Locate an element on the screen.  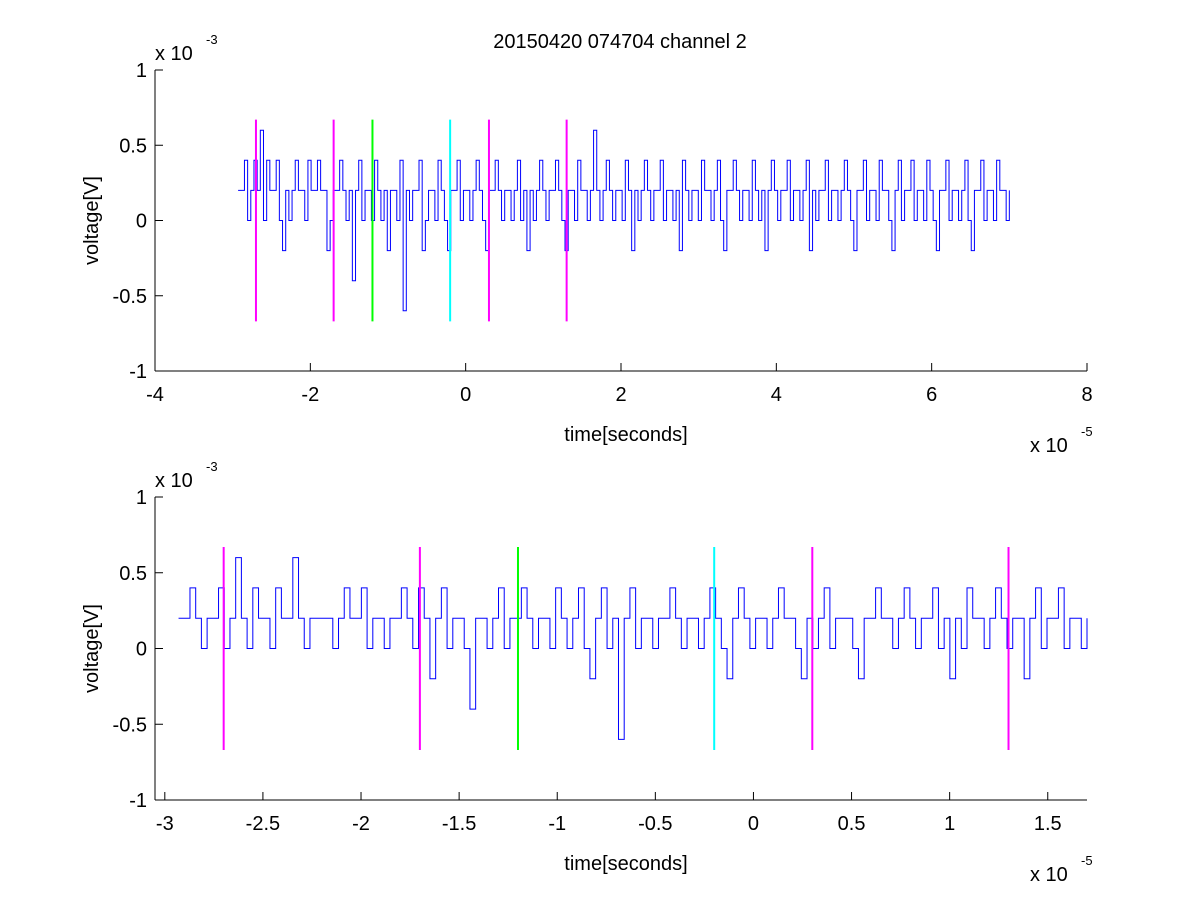
x-tick-label: -1 is located at coordinates (557, 824).